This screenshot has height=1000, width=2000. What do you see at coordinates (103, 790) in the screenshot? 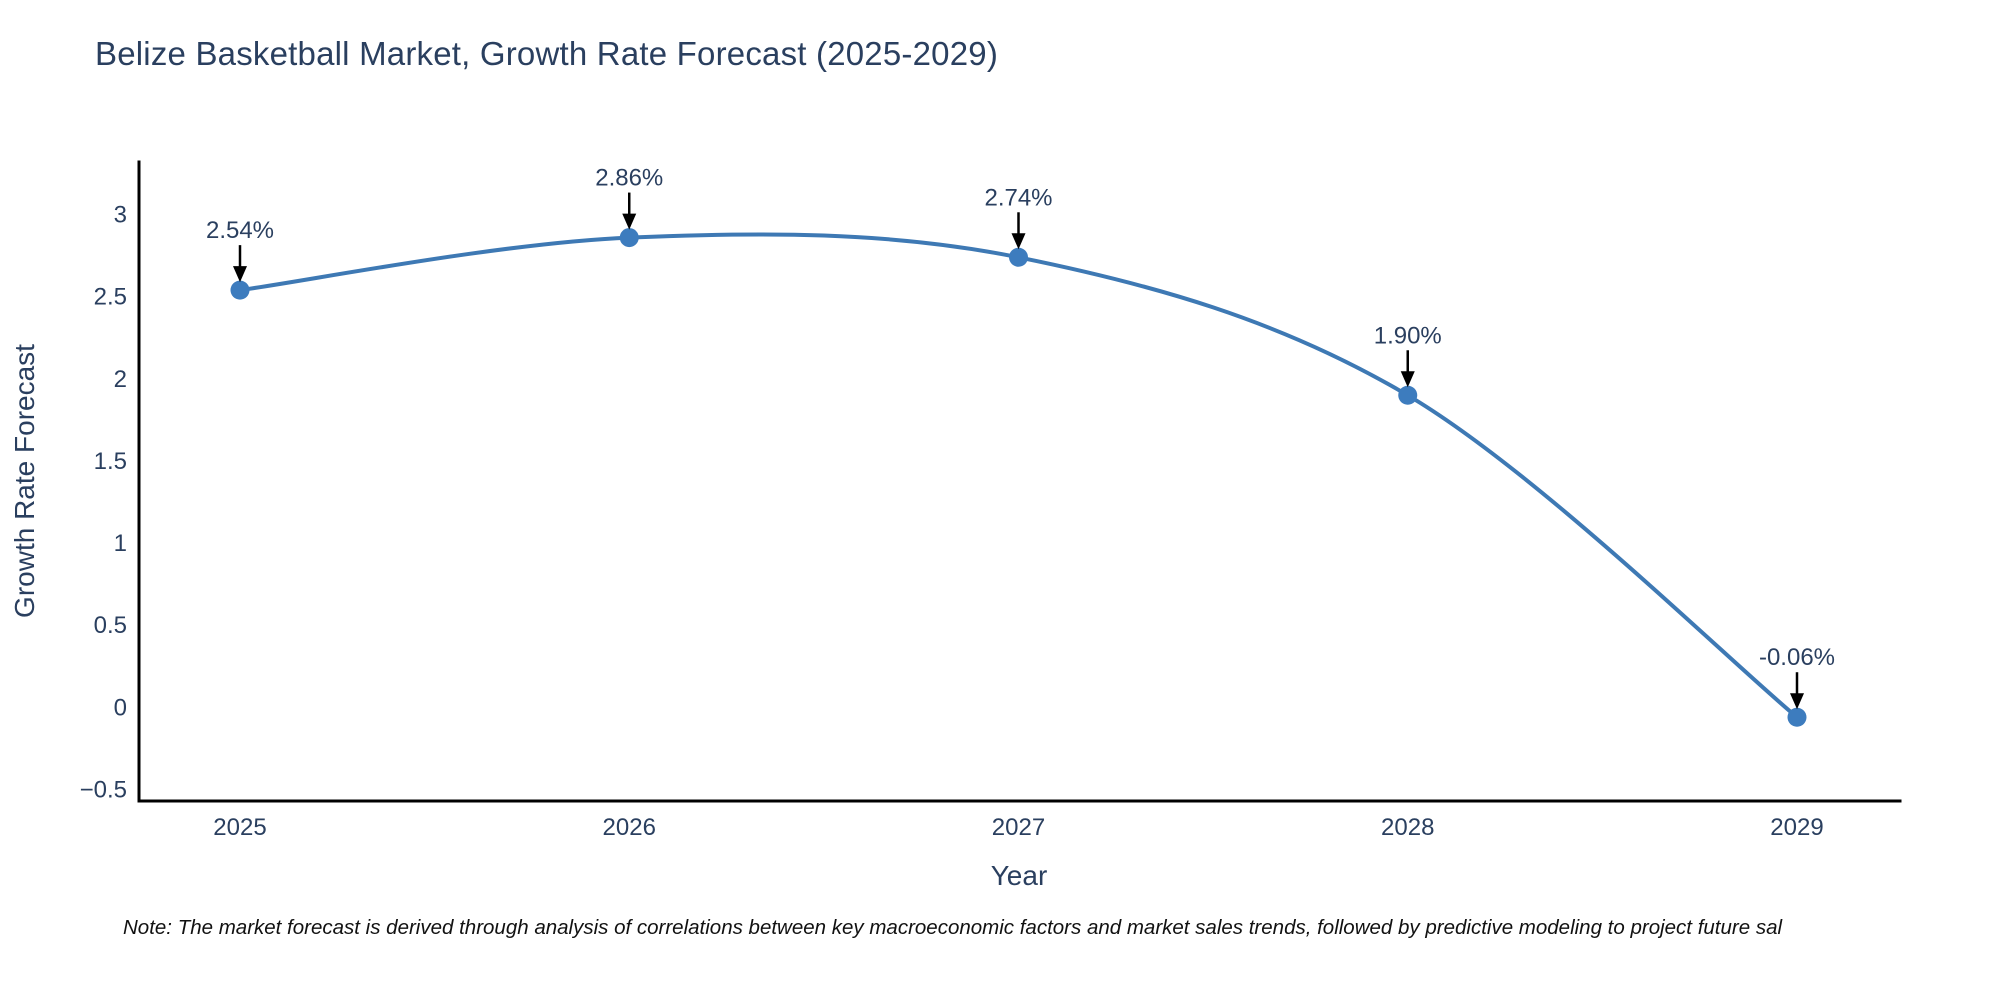
I see `y-tick-label: −0.5` at bounding box center [103, 790].